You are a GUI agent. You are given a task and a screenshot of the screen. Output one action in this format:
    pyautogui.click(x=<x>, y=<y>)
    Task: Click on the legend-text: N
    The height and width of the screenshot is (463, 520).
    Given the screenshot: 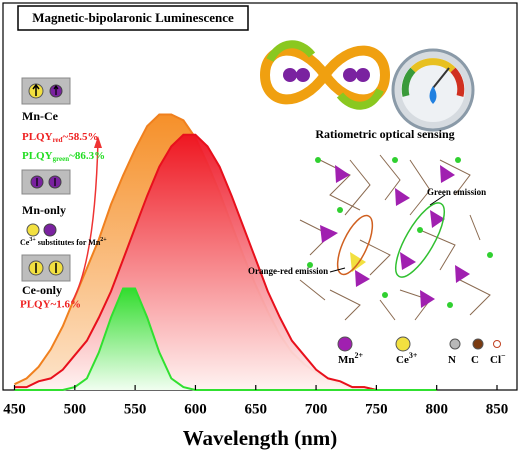 What is the action you would take?
    pyautogui.click(x=452, y=360)
    